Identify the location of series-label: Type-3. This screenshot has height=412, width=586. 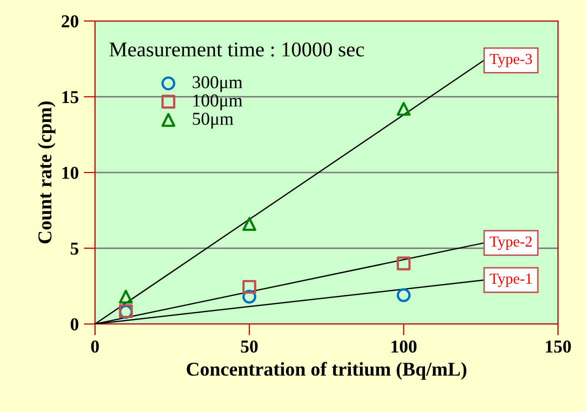
(511, 61).